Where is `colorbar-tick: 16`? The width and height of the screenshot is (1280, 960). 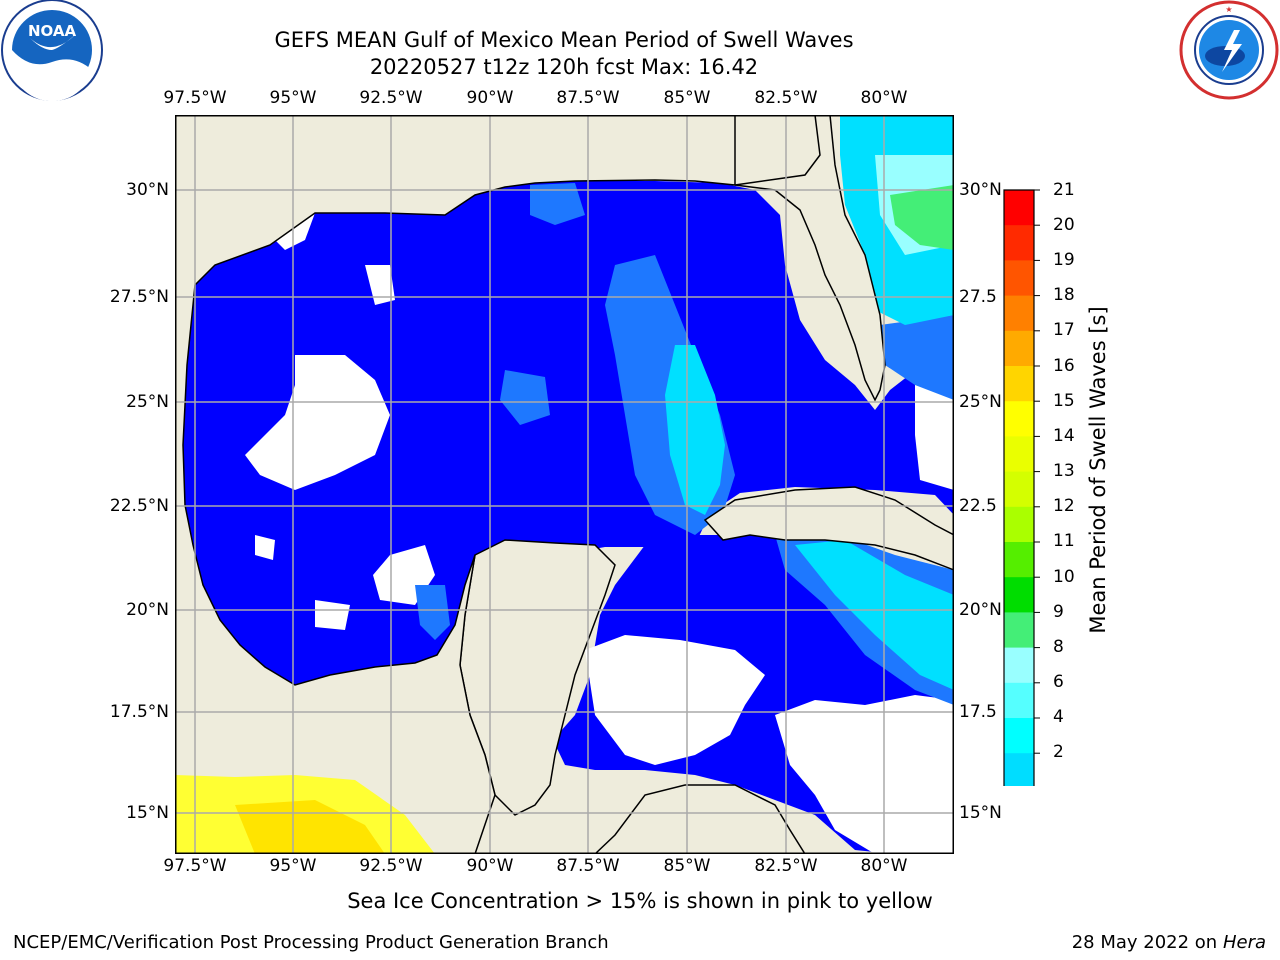
colorbar-tick: 16 is located at coordinates (1064, 366).